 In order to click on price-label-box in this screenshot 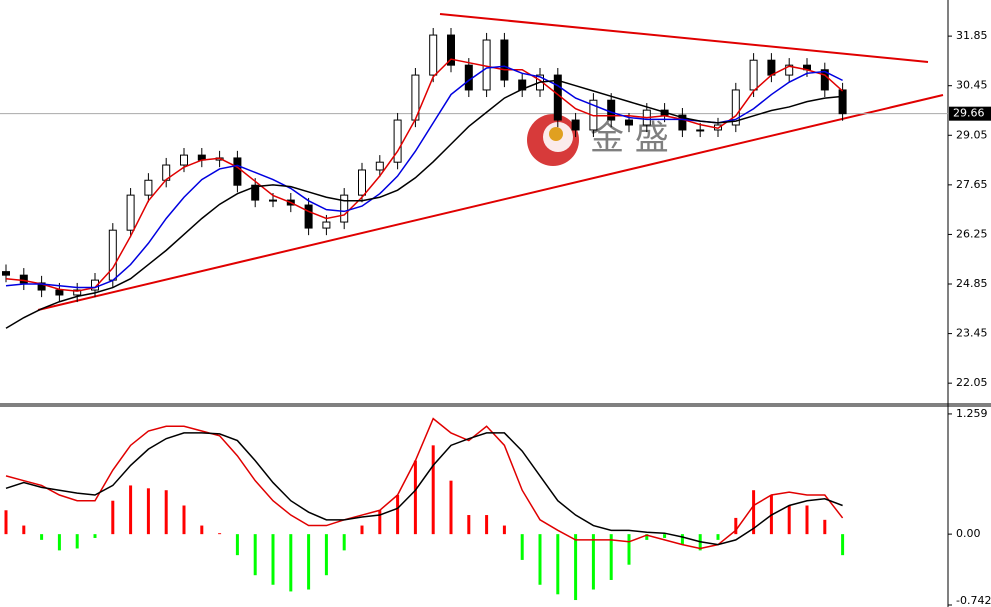, I will do `click(970, 113)`.